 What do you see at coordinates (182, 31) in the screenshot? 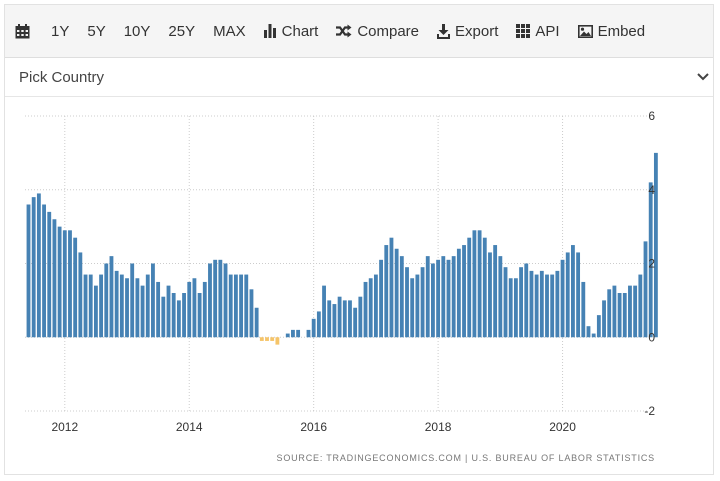
I see `range-25y-button: 25Y` at bounding box center [182, 31].